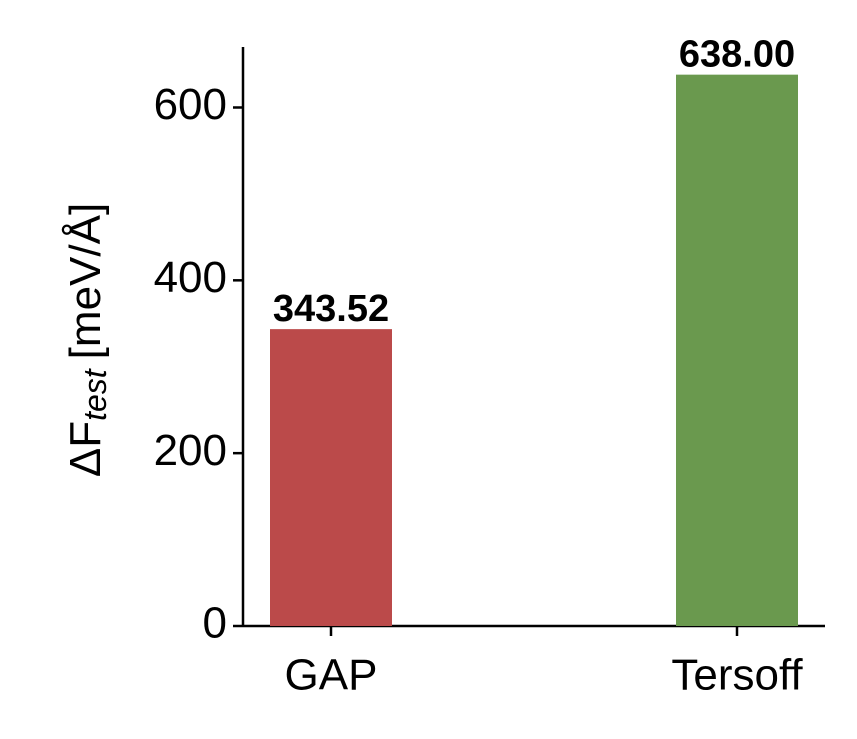  I want to click on value-label: 638.00, so click(737, 55).